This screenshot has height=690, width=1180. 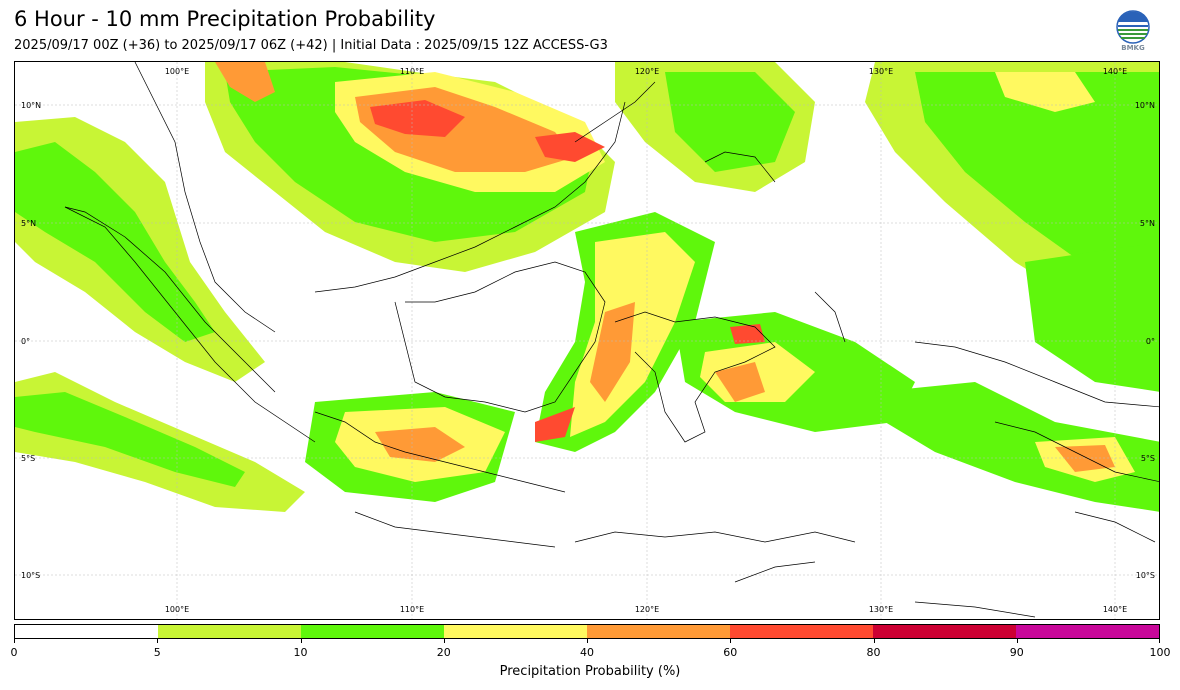 What do you see at coordinates (28, 458) in the screenshot?
I see `lat-label-left-4: 5°S` at bounding box center [28, 458].